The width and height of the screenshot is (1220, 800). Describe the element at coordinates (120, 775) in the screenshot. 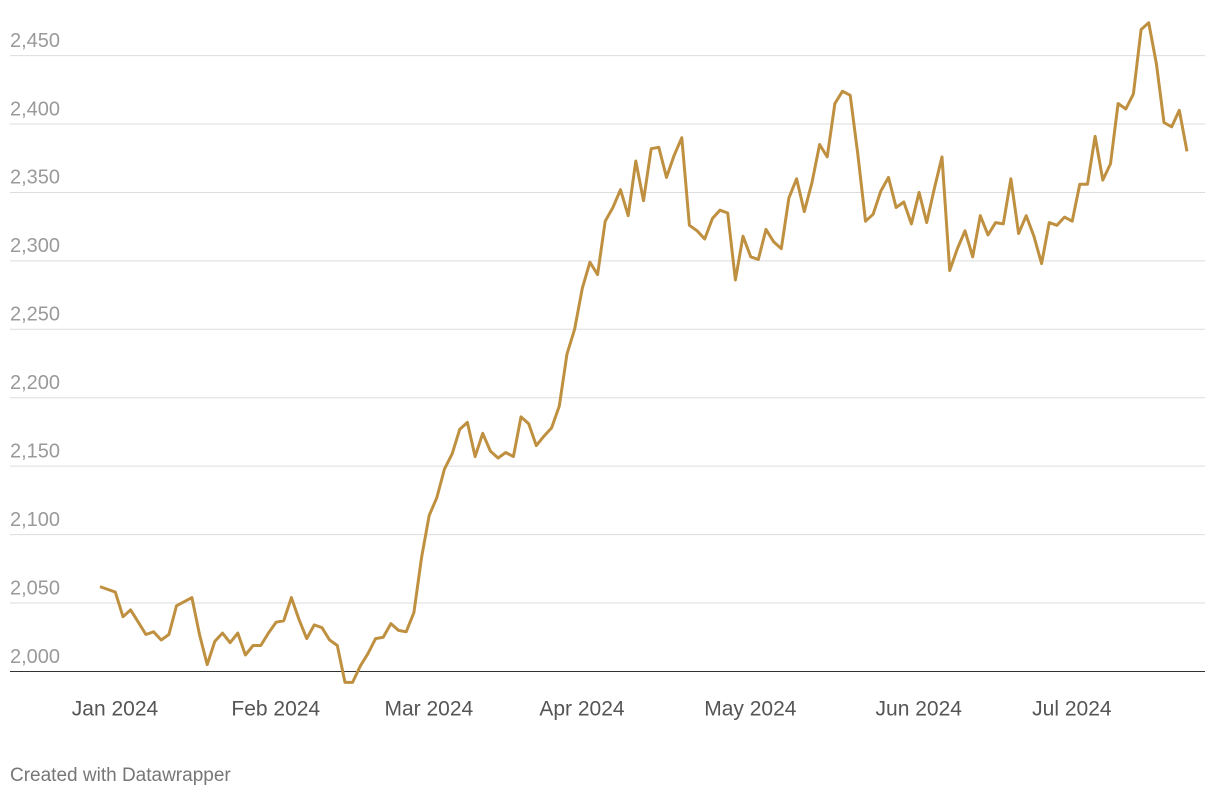

I see `footer: Created with Datawrapper` at that location.